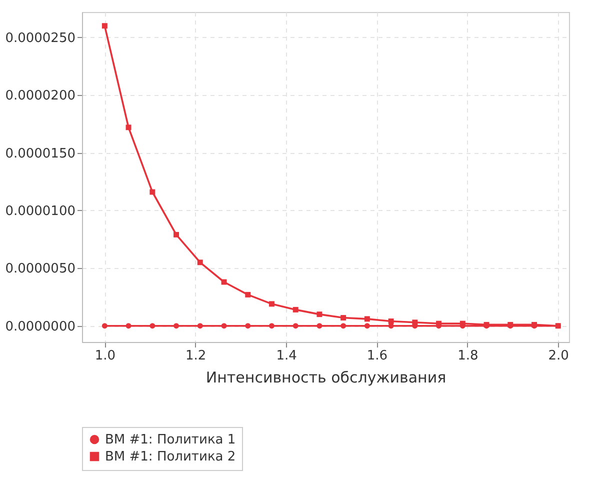 The image size is (603, 481). Describe the element at coordinates (40, 154) in the screenshot. I see `y-tick-label: 0.0000150` at that location.